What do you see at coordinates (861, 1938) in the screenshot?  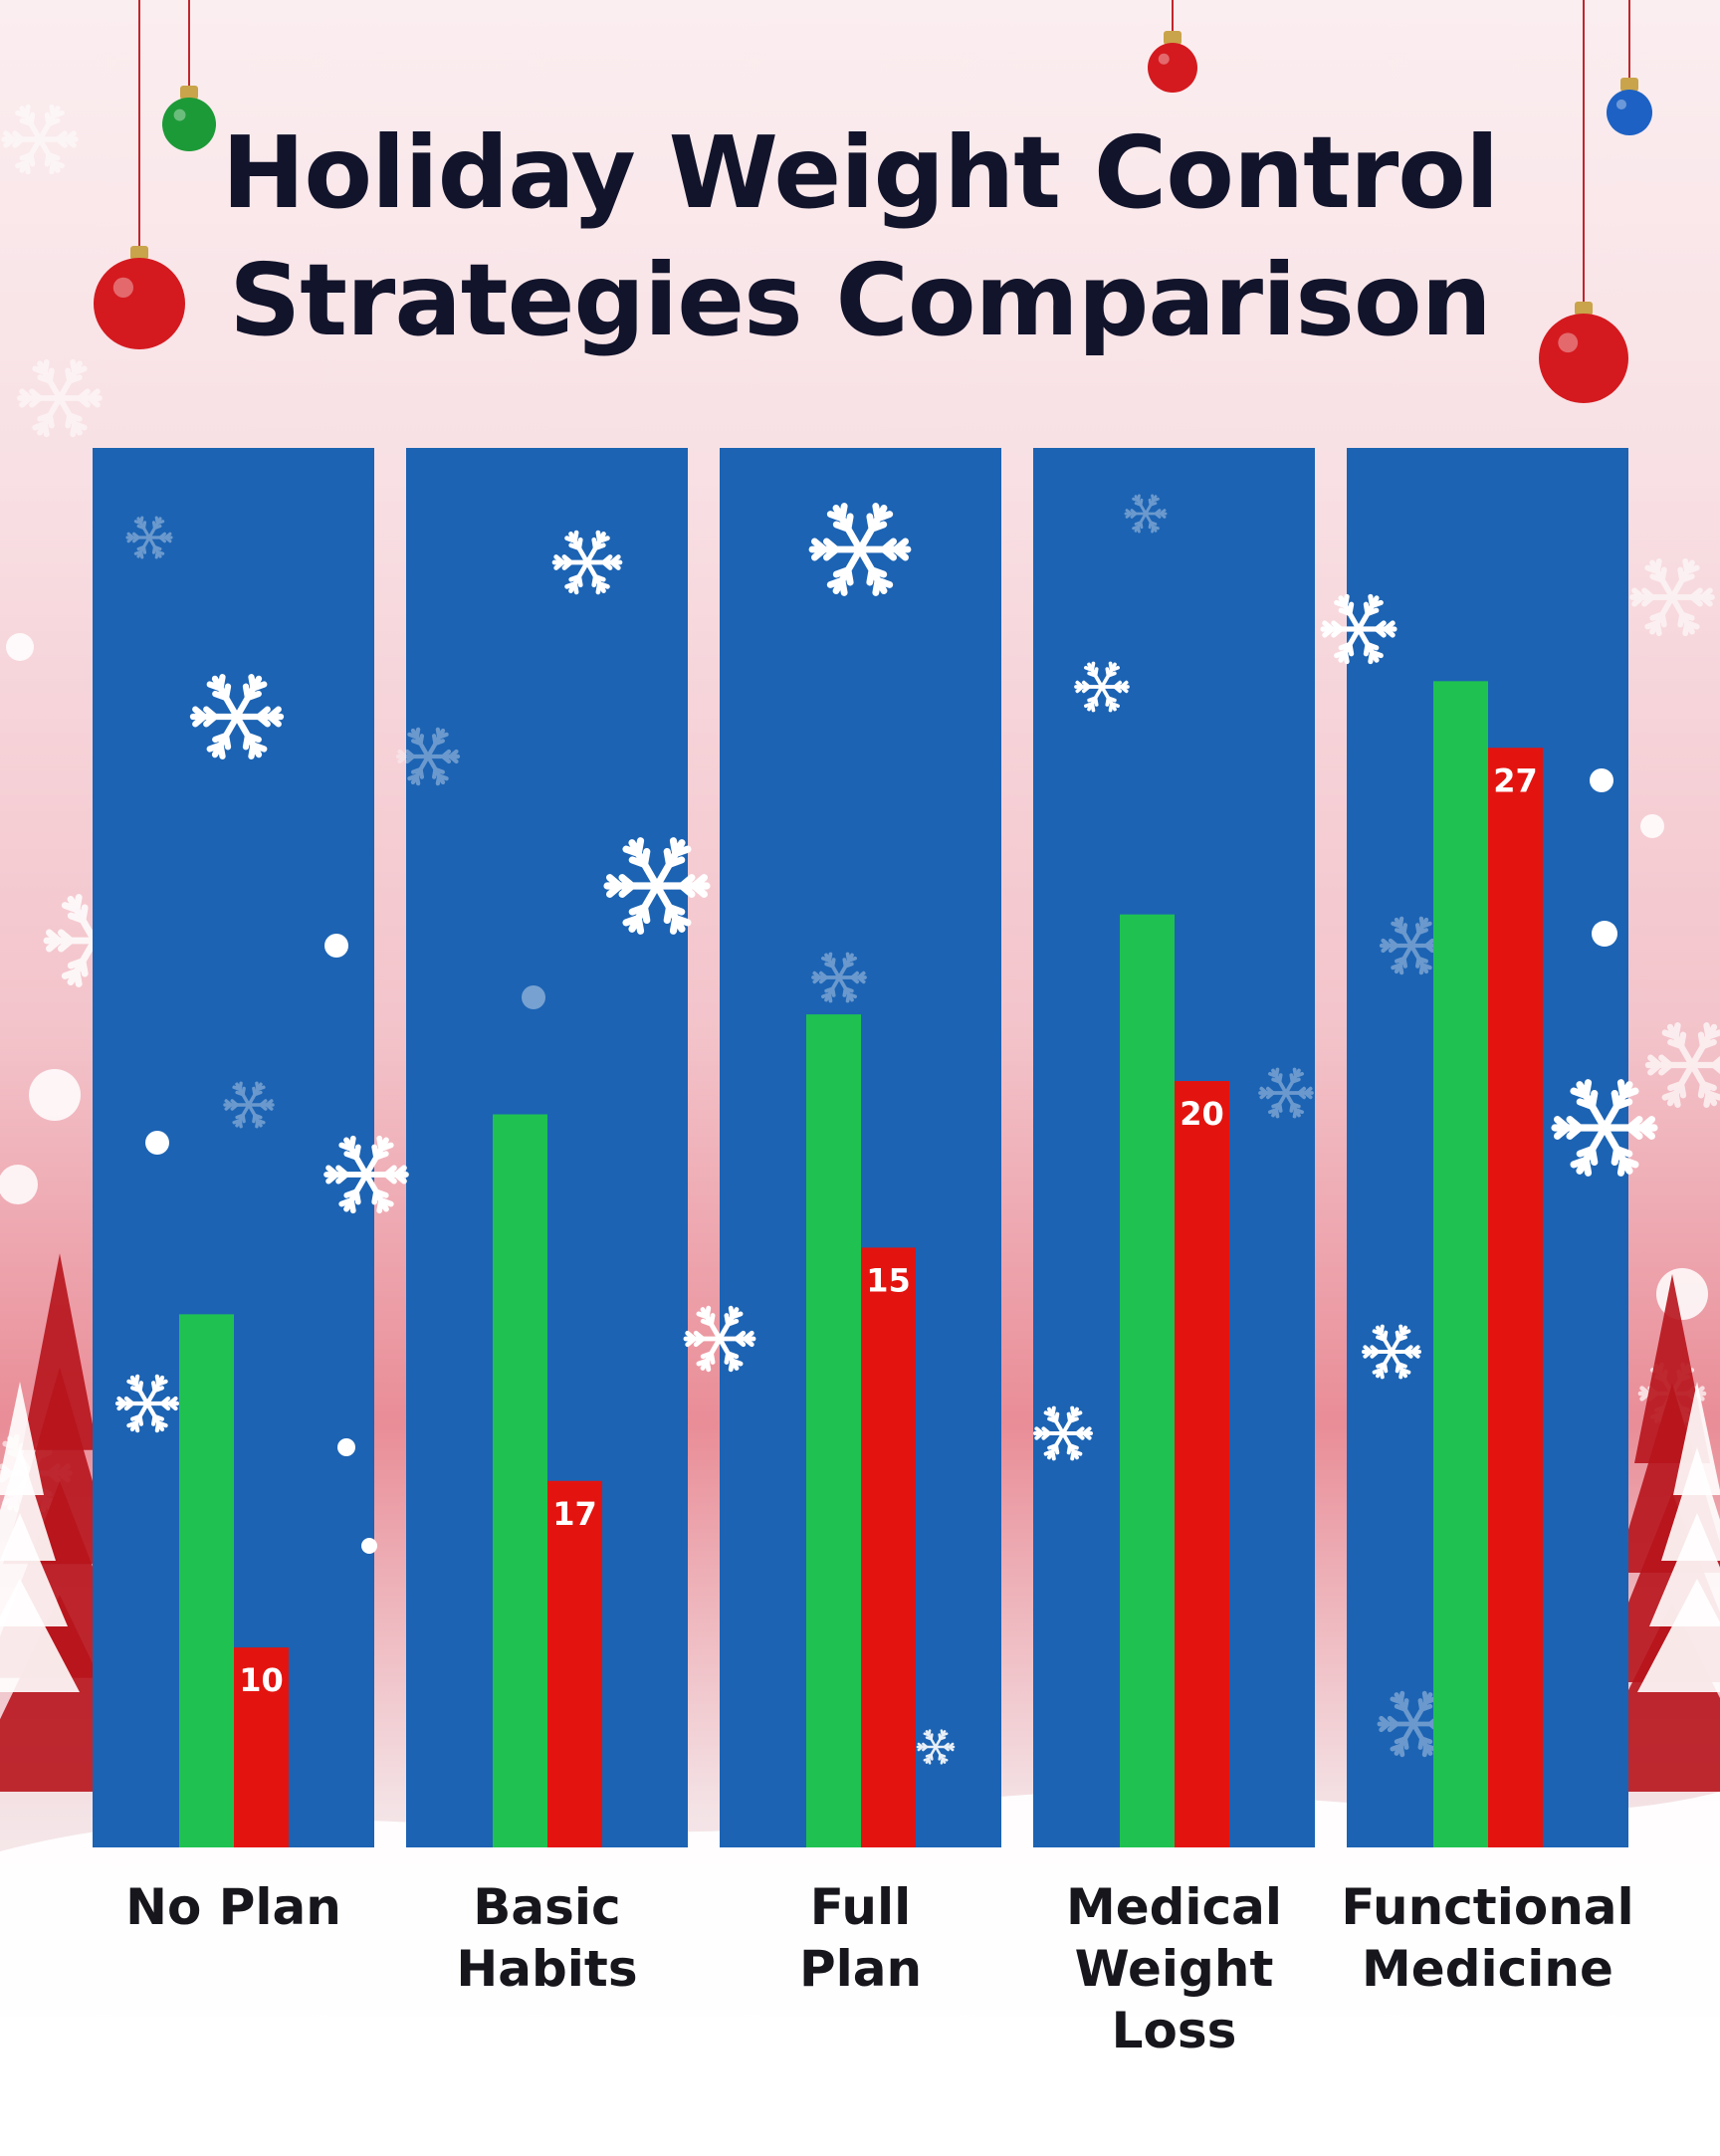 I see `category-label: Full Plan` at bounding box center [861, 1938].